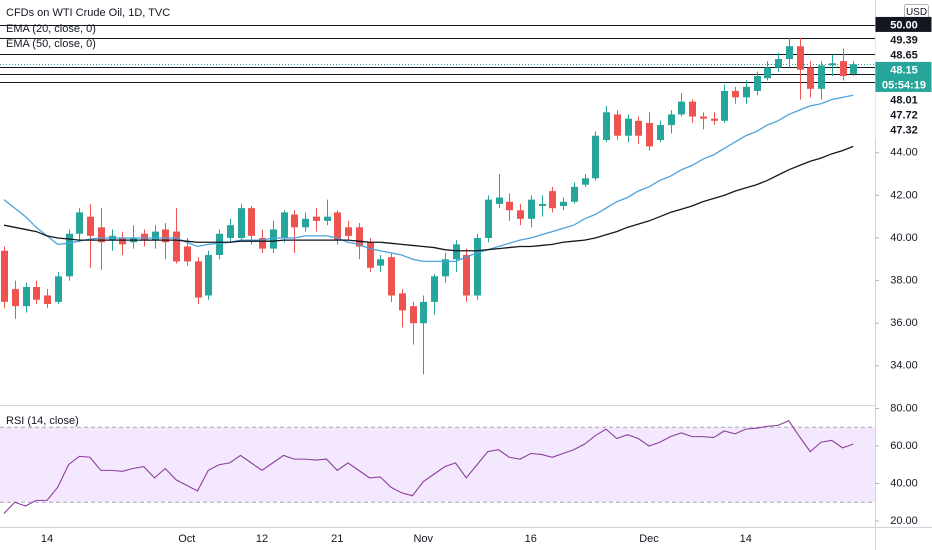 The width and height of the screenshot is (932, 550). I want to click on currency: USD, so click(916, 12).